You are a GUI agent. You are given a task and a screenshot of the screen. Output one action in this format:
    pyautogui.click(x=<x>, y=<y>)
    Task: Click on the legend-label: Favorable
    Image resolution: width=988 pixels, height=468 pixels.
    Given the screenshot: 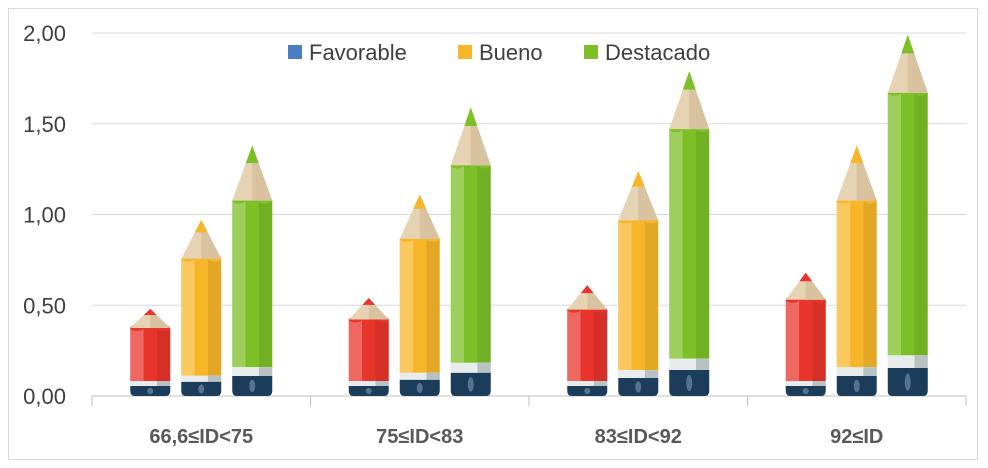 What is the action you would take?
    pyautogui.click(x=358, y=52)
    